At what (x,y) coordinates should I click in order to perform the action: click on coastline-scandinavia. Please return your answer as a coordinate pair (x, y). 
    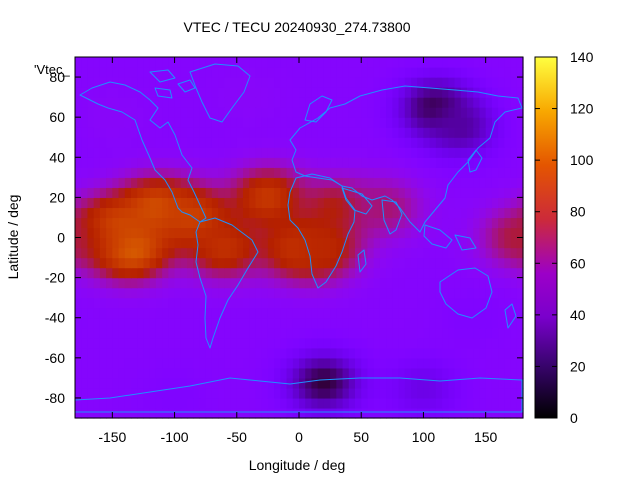
    Looking at the image, I should click on (318, 109).